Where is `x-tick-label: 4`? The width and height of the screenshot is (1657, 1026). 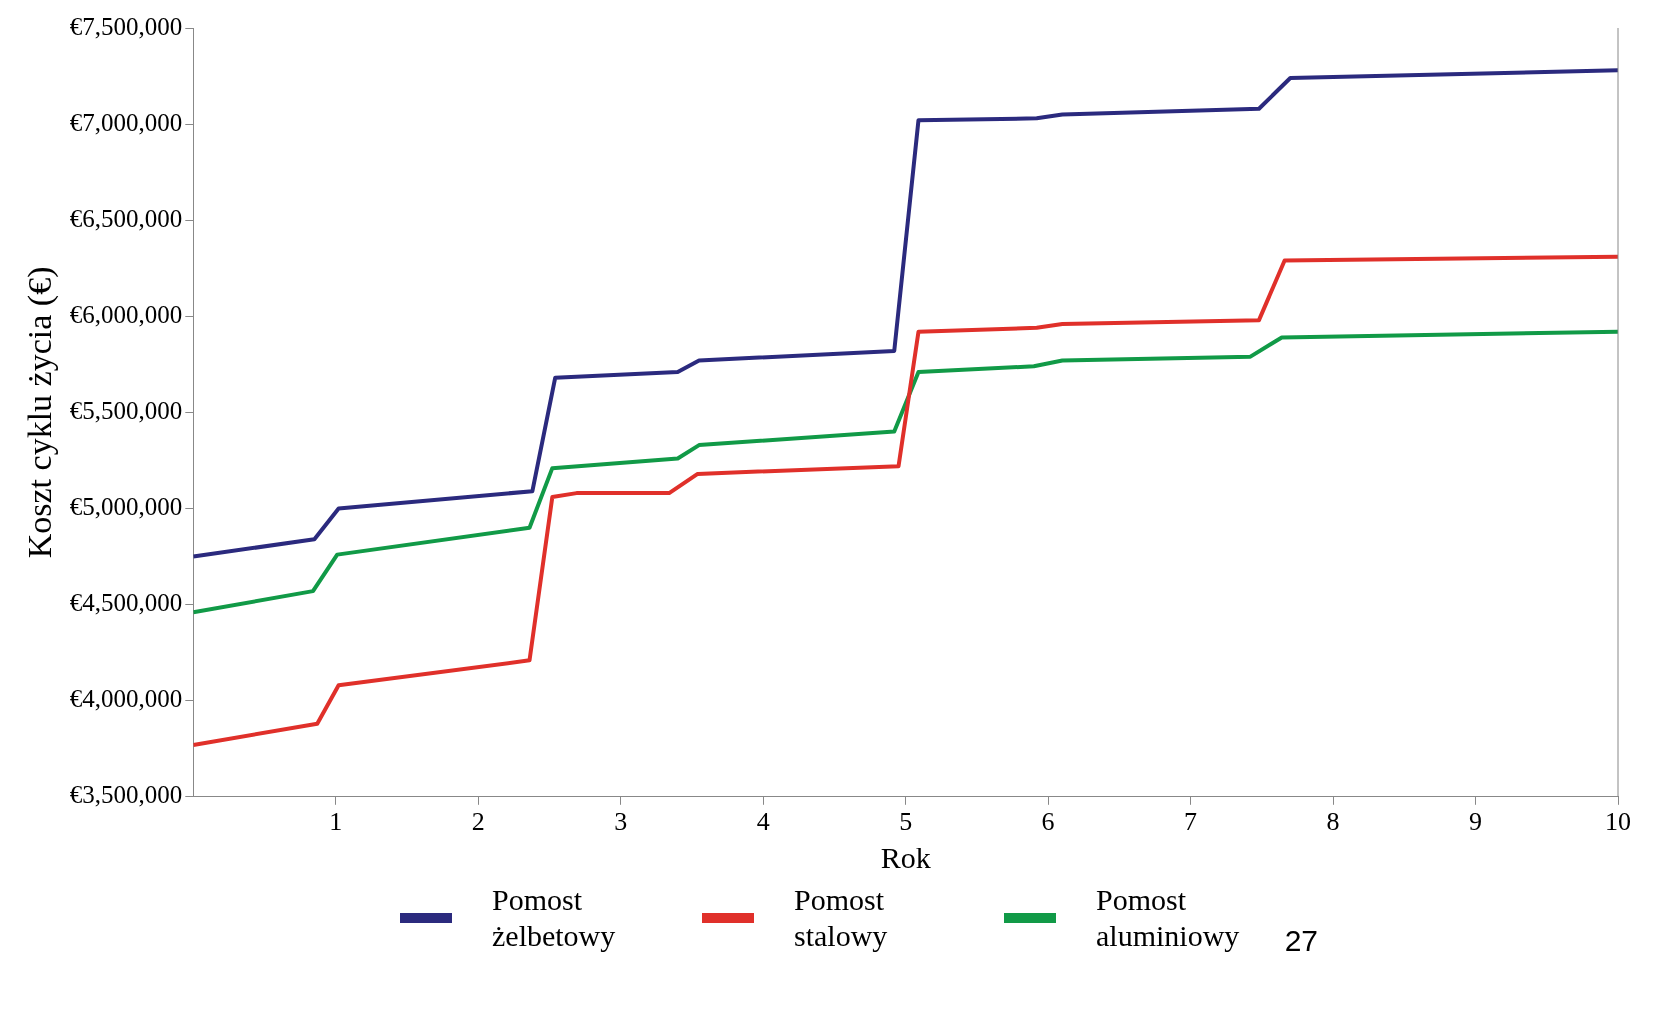 x-tick-label: 4 is located at coordinates (763, 822).